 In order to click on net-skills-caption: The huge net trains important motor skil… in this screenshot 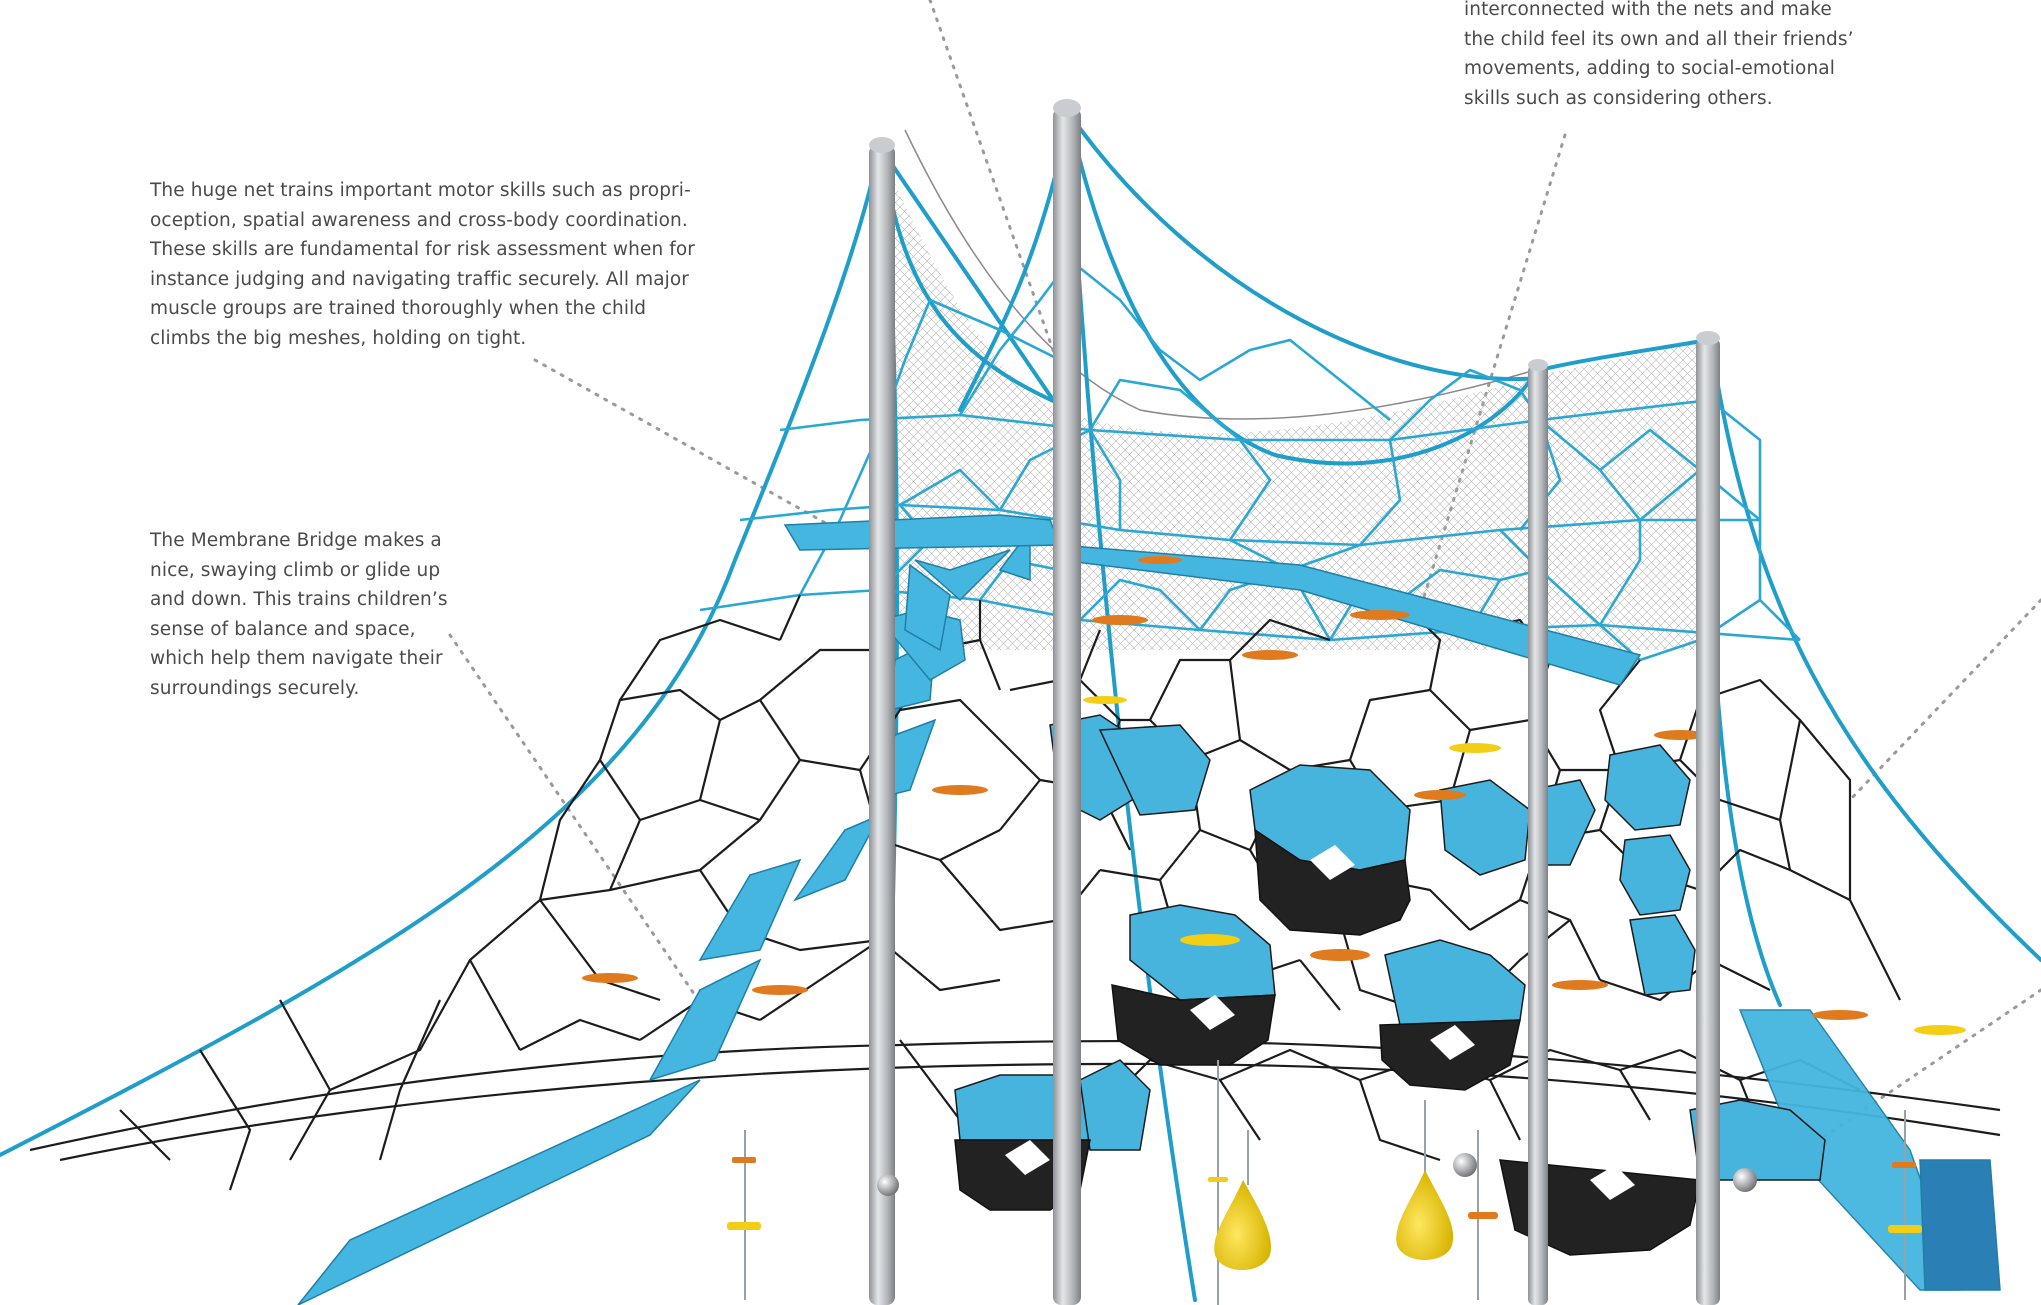, I will do `click(422, 264)`.